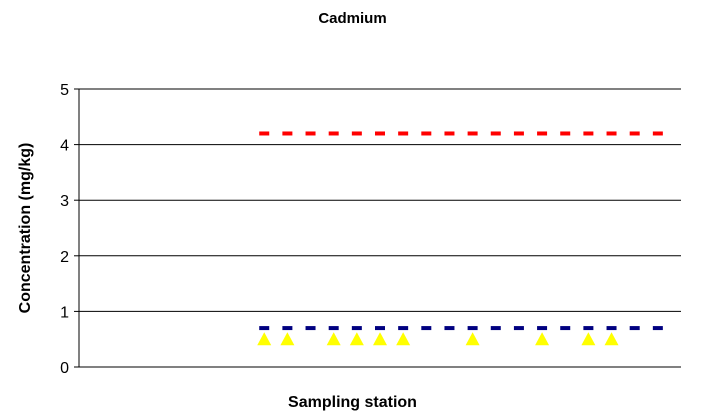  I want to click on x-axis-label: Sampling station, so click(352, 402).